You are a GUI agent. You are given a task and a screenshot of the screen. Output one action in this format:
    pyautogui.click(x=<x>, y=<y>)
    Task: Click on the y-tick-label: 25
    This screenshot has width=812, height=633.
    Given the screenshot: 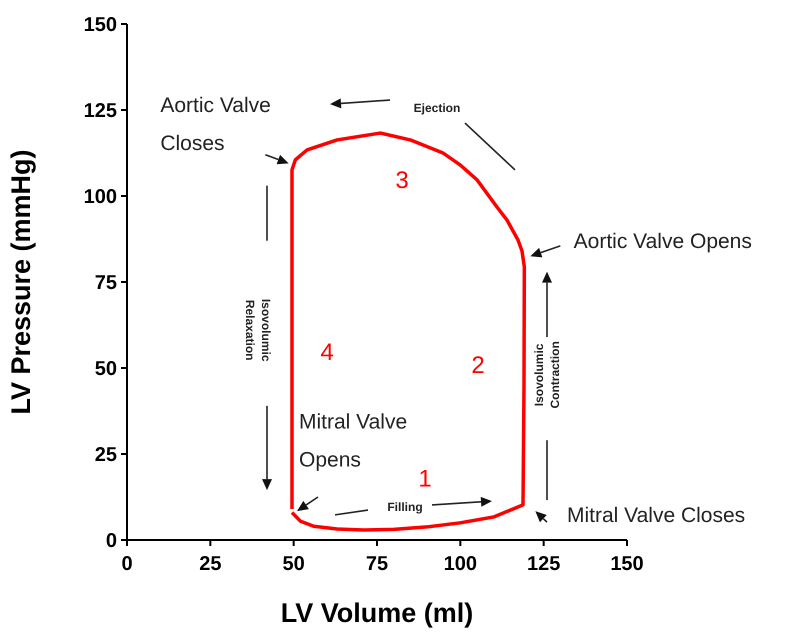 What is the action you would take?
    pyautogui.click(x=105, y=455)
    